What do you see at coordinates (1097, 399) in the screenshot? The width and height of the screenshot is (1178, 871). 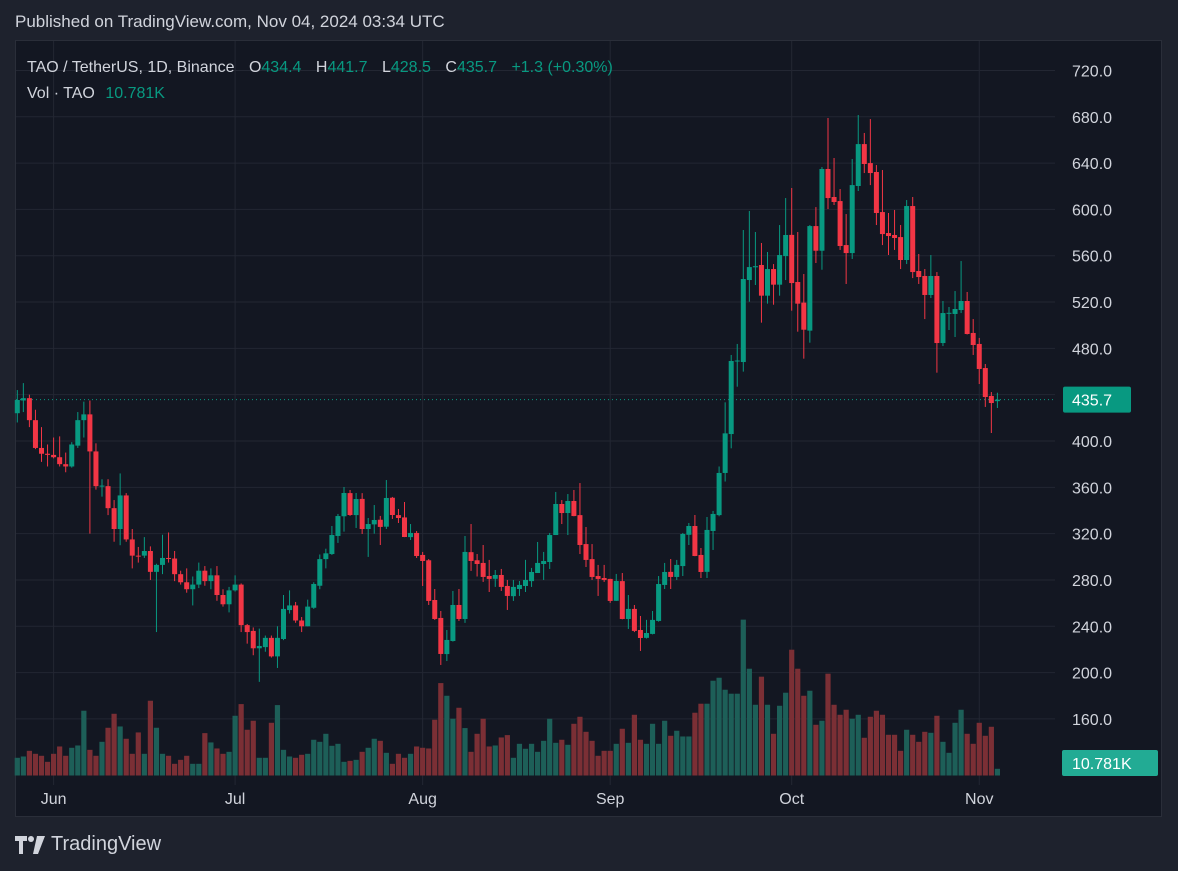 I see `last-price-badge` at bounding box center [1097, 399].